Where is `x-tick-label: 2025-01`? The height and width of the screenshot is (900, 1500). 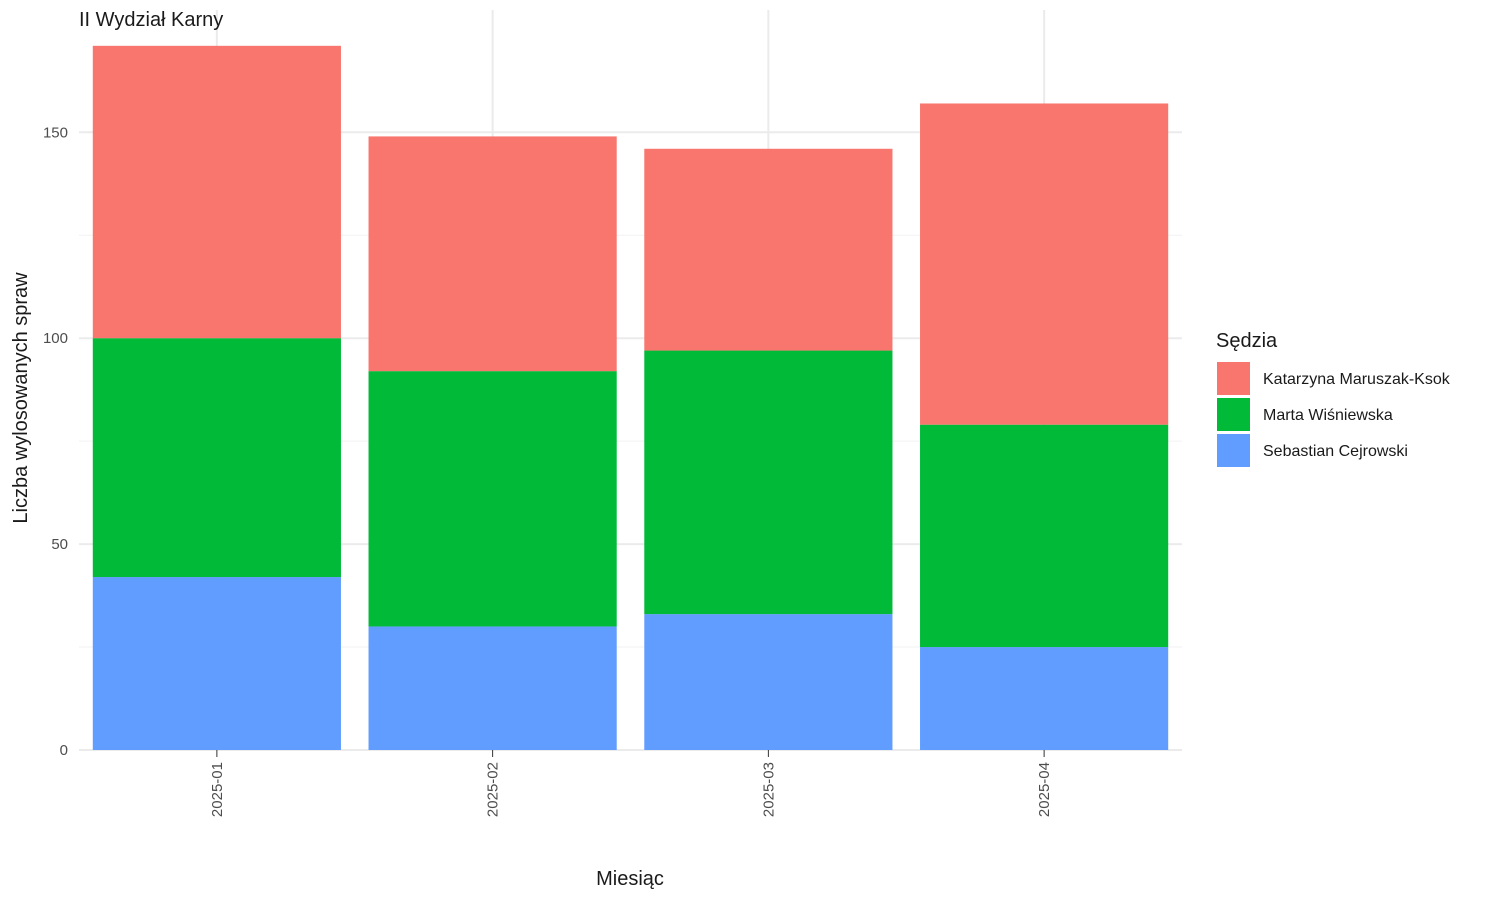
x-tick-label: 2025-01 is located at coordinates (217, 789).